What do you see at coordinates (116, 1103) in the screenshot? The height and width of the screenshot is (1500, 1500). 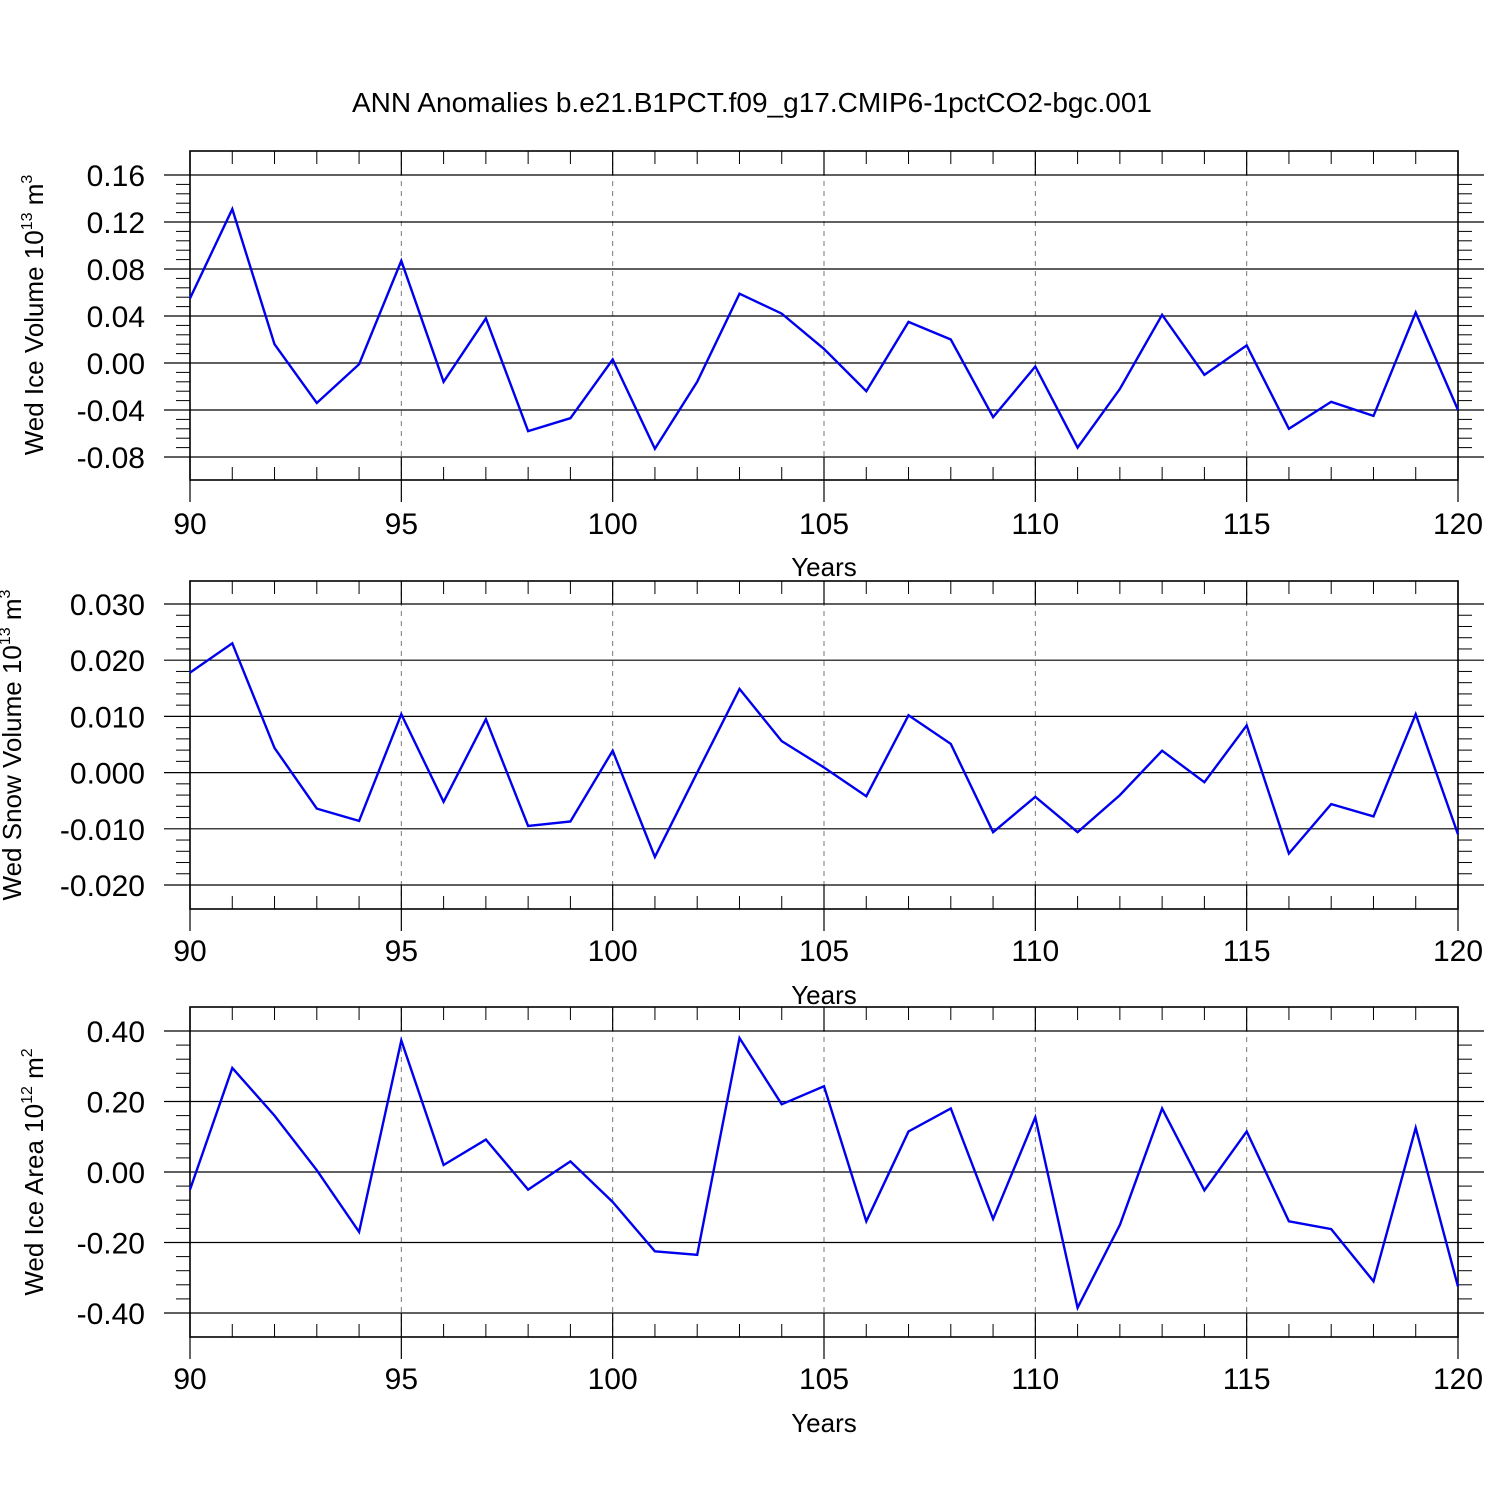 I see `y-tick-label: 0.20` at bounding box center [116, 1103].